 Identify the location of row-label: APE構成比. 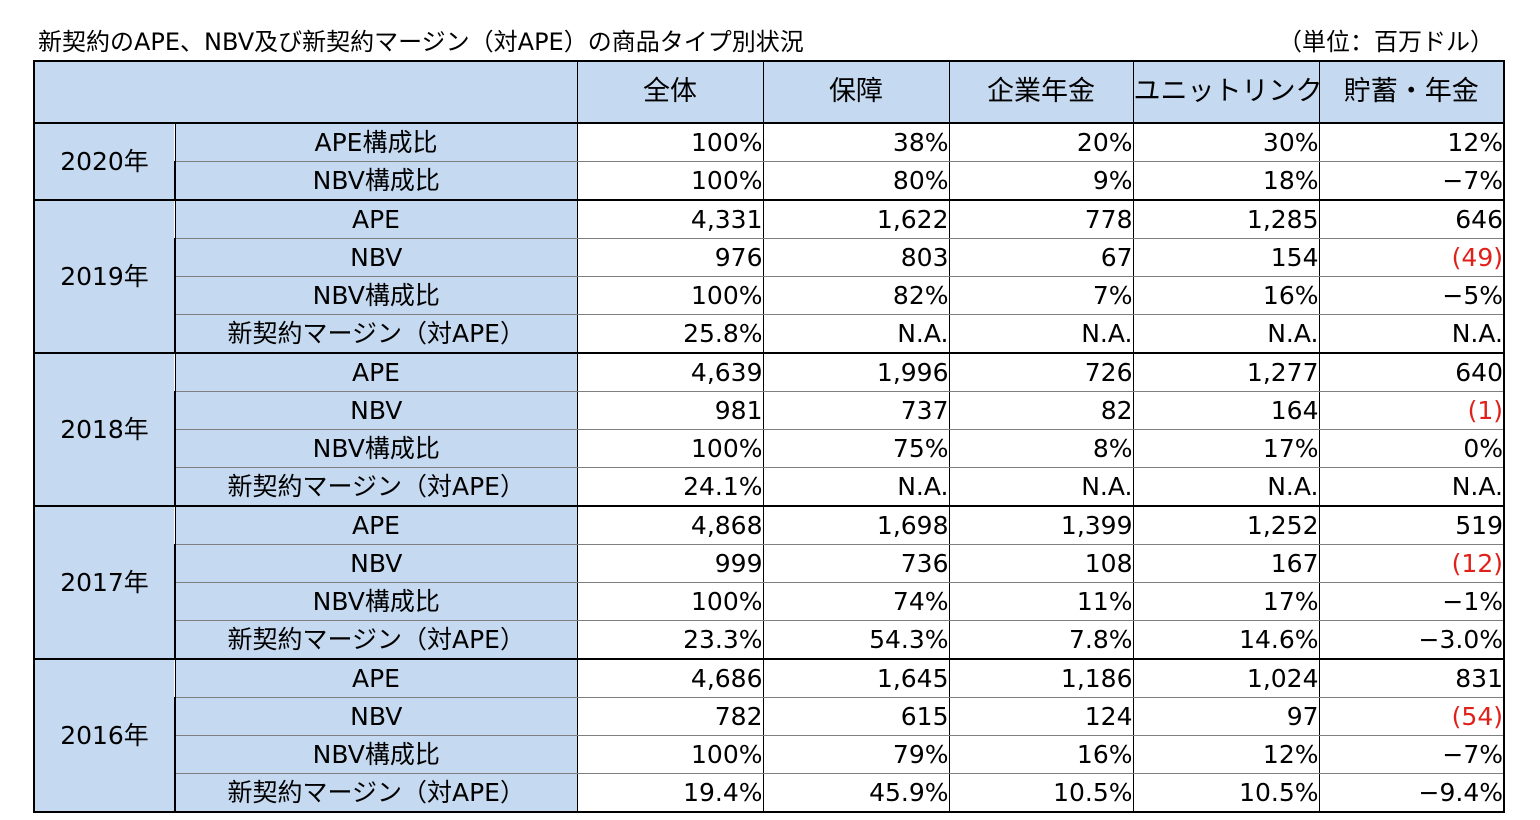
(376, 142).